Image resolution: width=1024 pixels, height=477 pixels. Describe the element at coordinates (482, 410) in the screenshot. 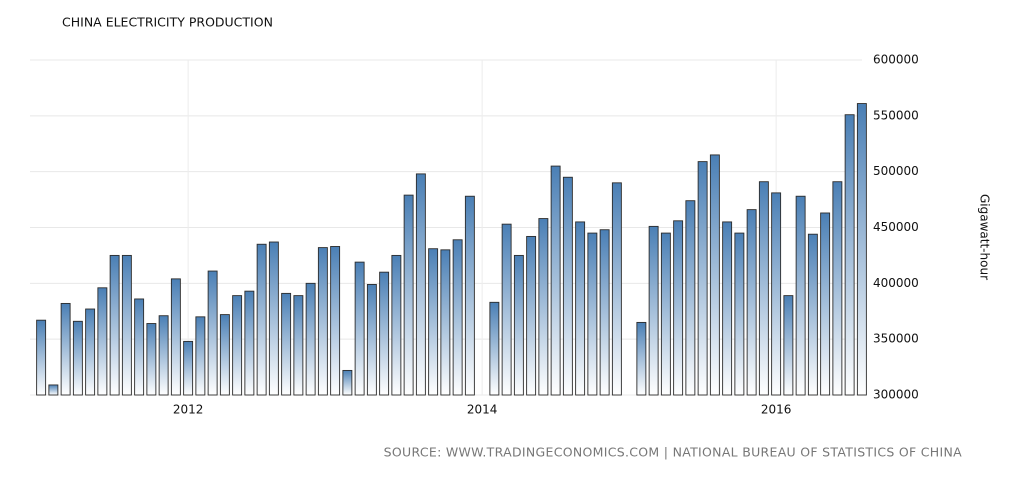

I see `x-tick-label: 2014` at that location.